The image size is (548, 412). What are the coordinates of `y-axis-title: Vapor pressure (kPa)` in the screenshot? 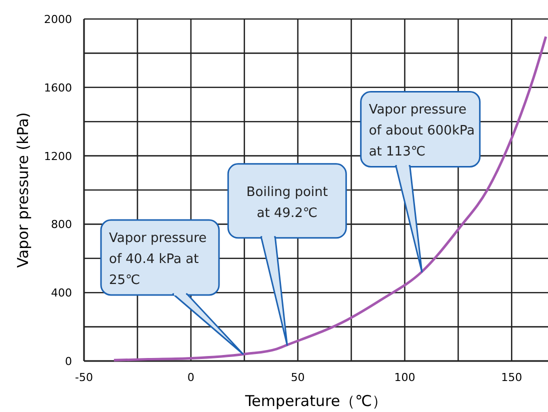 It's located at (23, 190).